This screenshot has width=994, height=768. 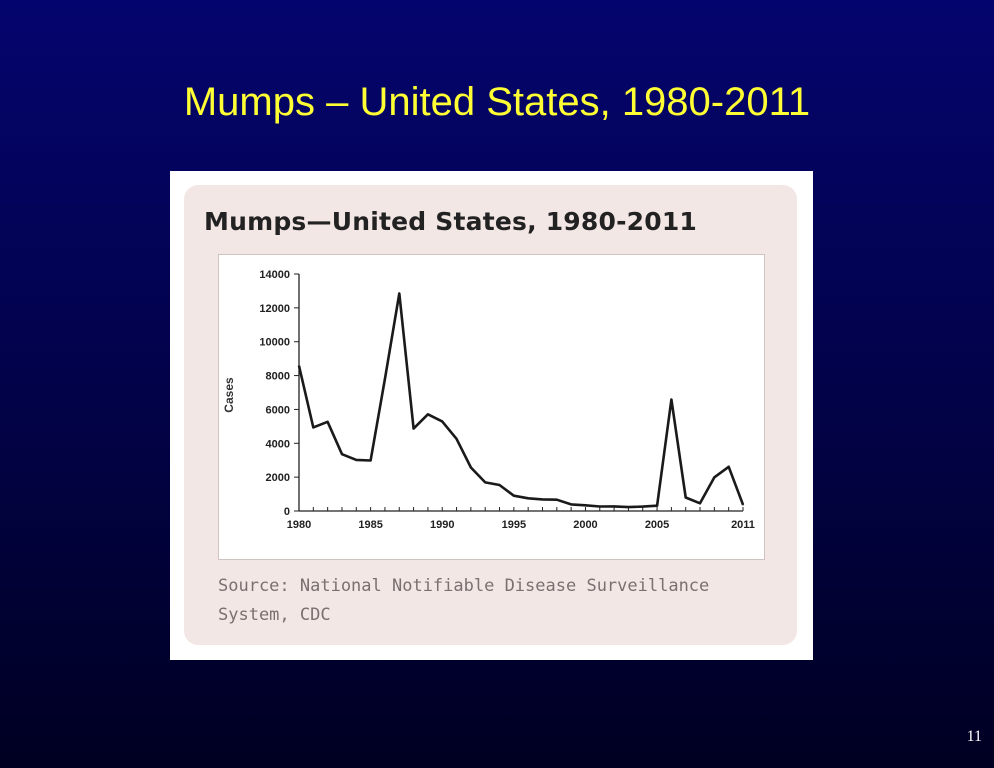 What do you see at coordinates (514, 525) in the screenshot?
I see `x-tick-label: 1995` at bounding box center [514, 525].